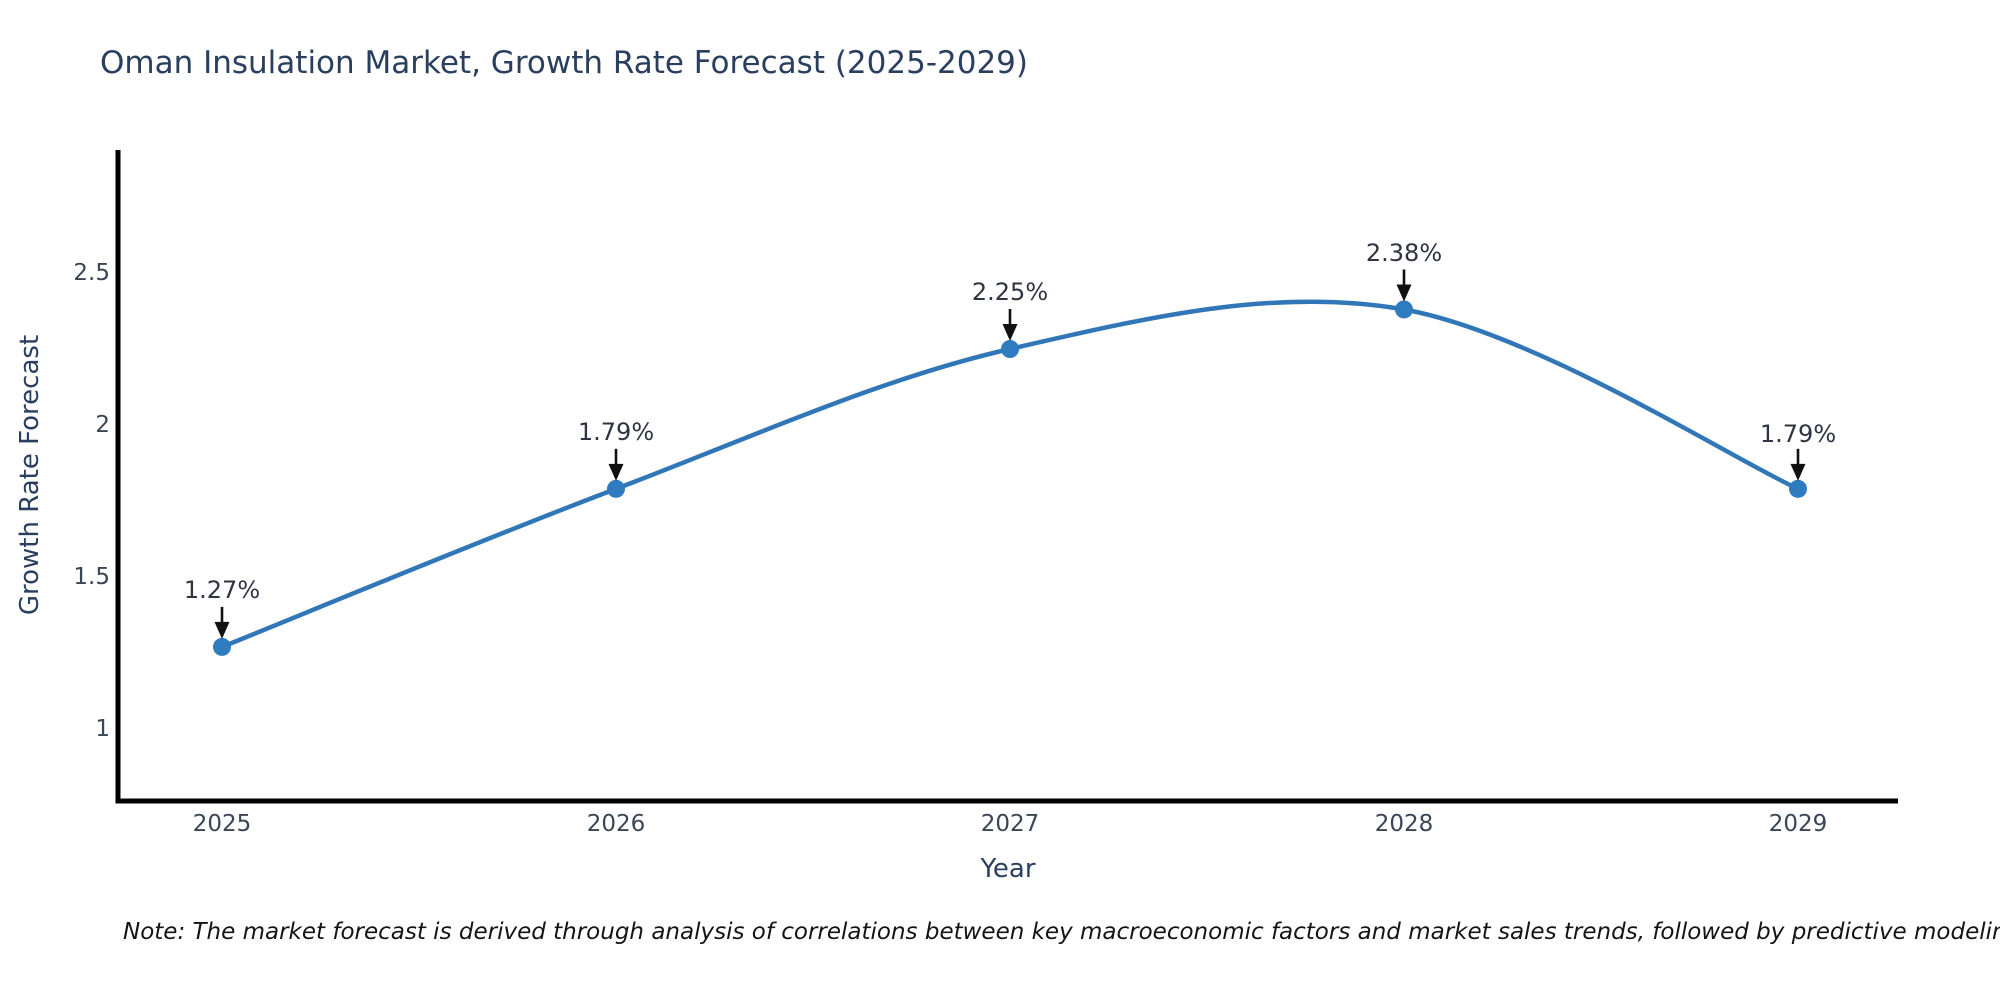 The width and height of the screenshot is (2000, 1000). I want to click on y-tick-label: 2.5, so click(91, 273).